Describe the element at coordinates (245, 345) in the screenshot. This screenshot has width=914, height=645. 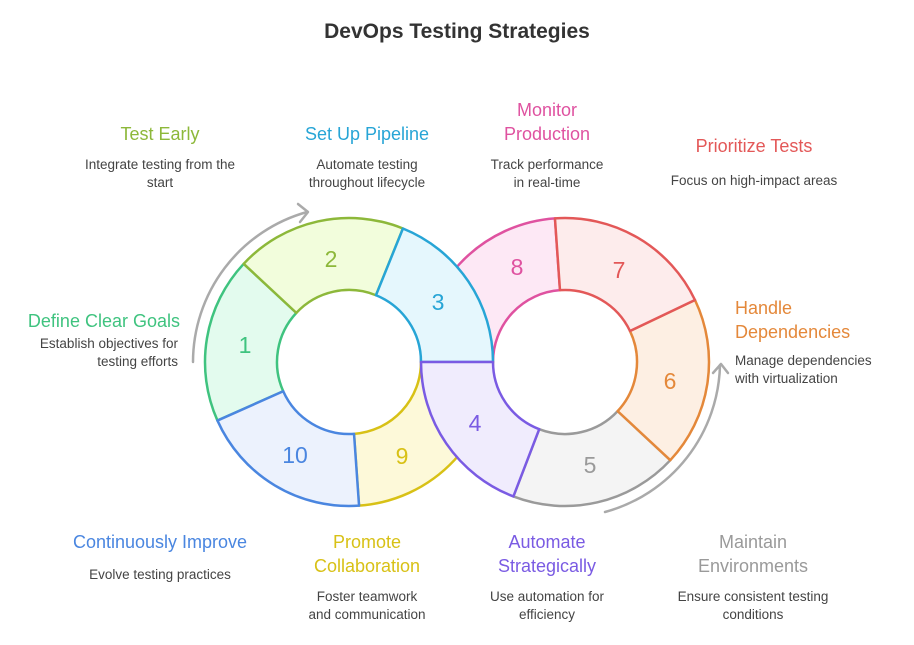
I see `segment-number-1: 1` at that location.